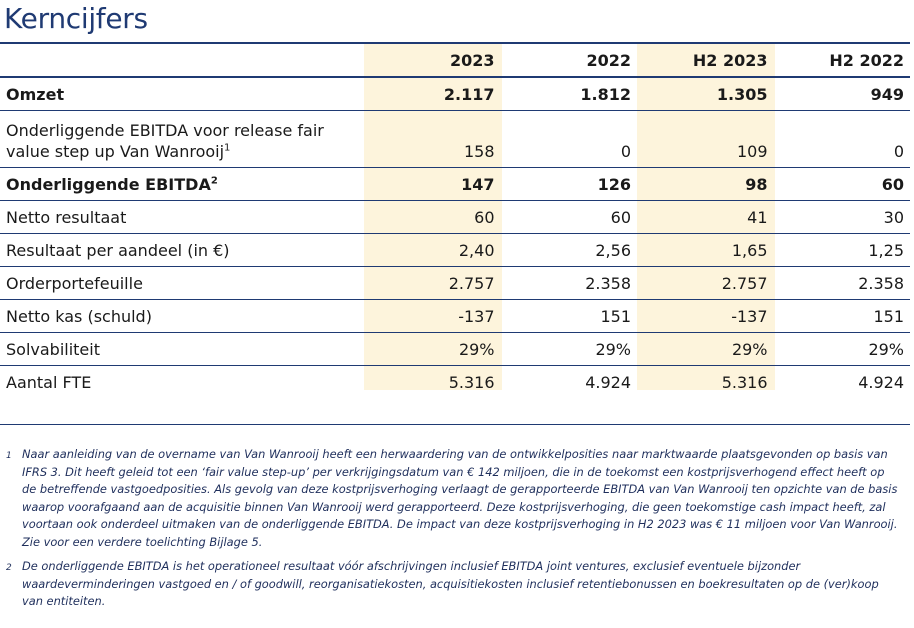  Describe the element at coordinates (705, 94) in the screenshot. I see `cell-value: 1.305` at that location.